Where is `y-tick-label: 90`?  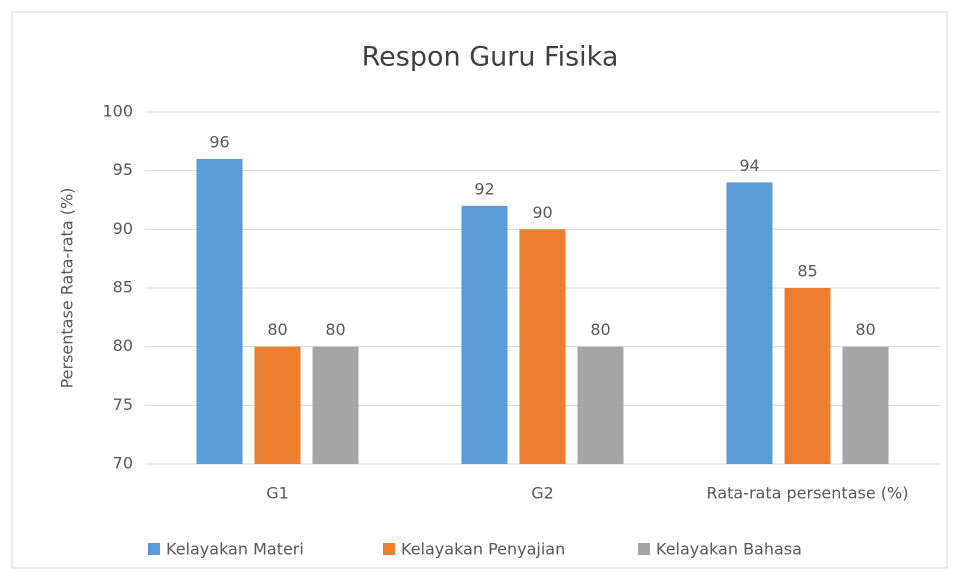
y-tick-label: 90 is located at coordinates (123, 228).